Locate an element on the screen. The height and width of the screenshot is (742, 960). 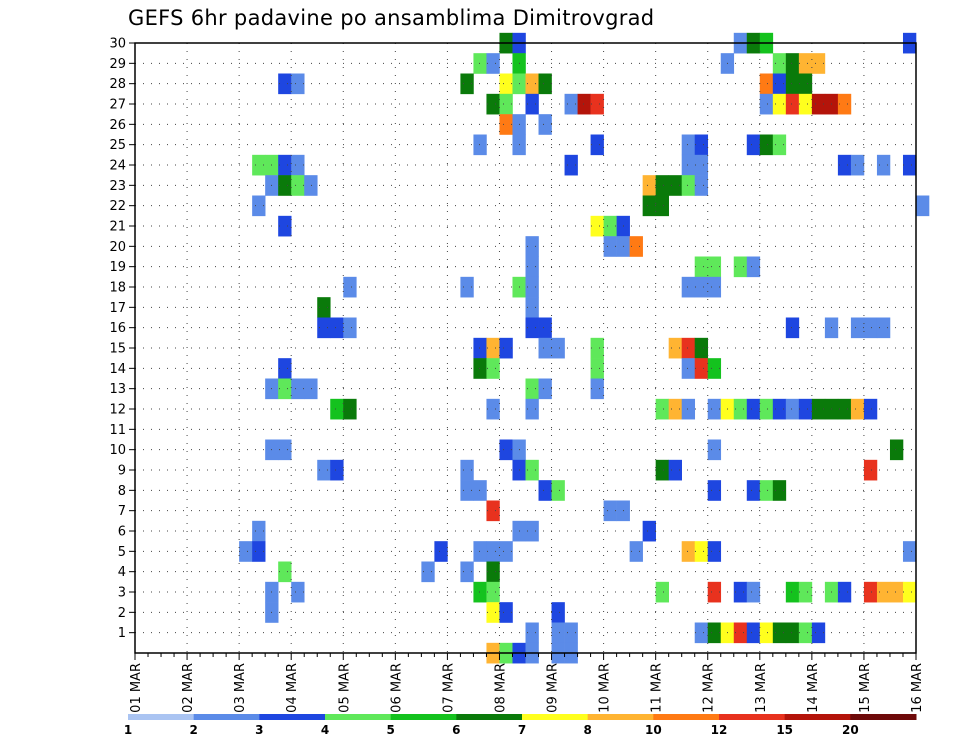
x-tick-label: 11 MAR is located at coordinates (657, 688).